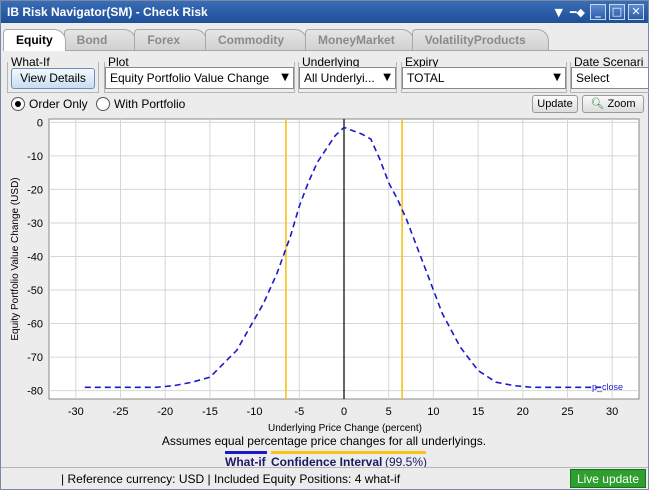 The image size is (649, 490). Describe the element at coordinates (389, 412) in the screenshot. I see `x-tick-label: 5` at that location.